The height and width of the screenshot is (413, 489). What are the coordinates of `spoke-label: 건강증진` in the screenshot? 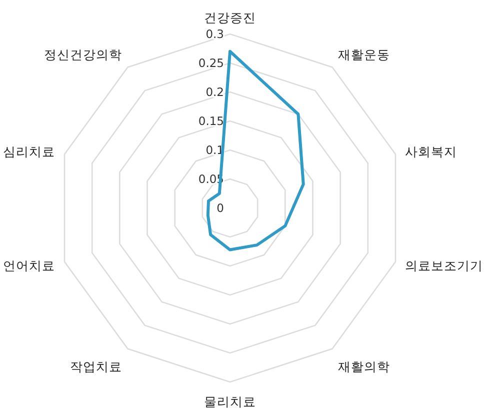 It's located at (230, 17).